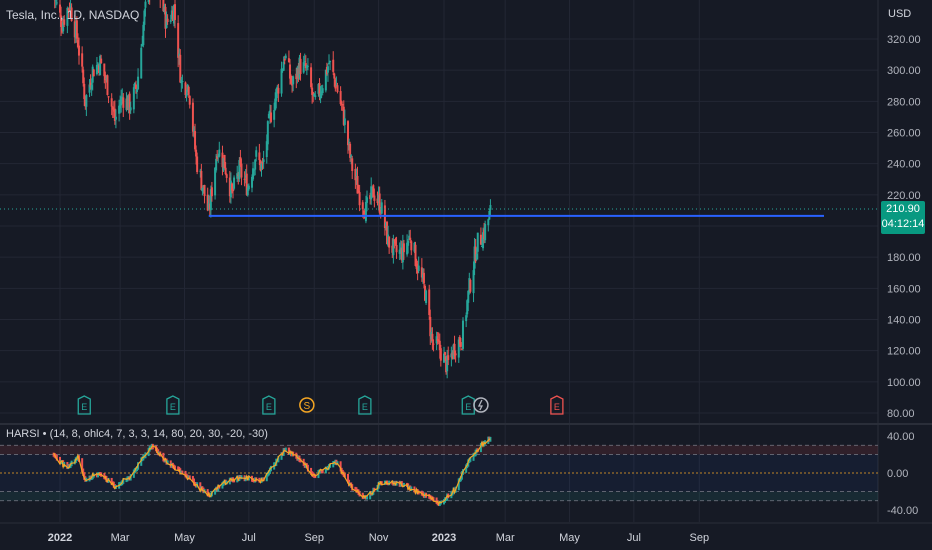  What do you see at coordinates (307, 405) in the screenshot?
I see `split-marker` at bounding box center [307, 405].